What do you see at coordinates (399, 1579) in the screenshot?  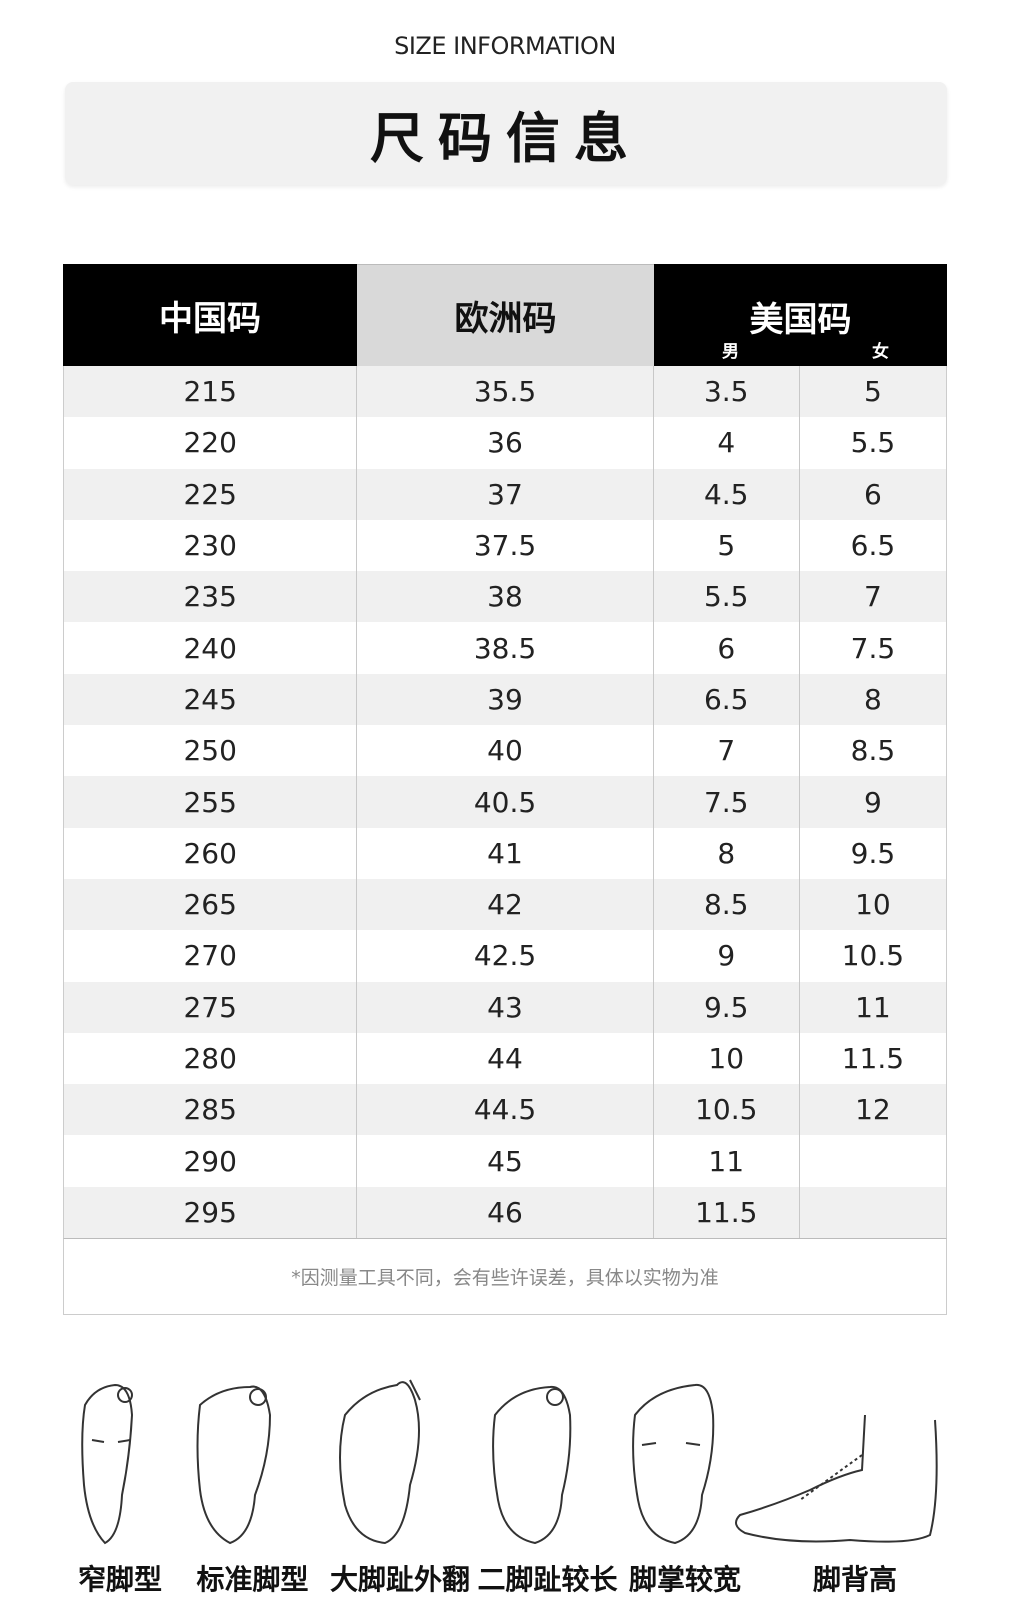 I see `foot-type-label: 大脚趾外翻` at bounding box center [399, 1579].